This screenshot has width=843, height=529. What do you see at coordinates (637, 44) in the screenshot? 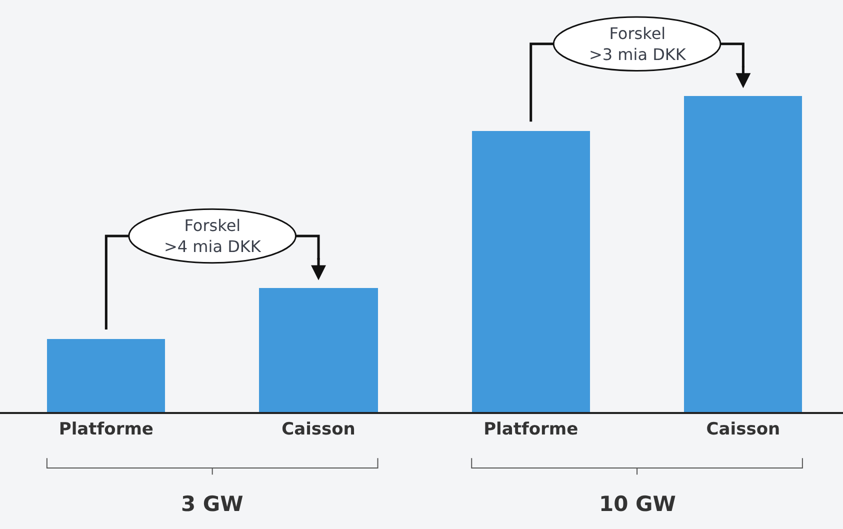
I see `text: Forskel >3 mia DKK` at bounding box center [637, 44].